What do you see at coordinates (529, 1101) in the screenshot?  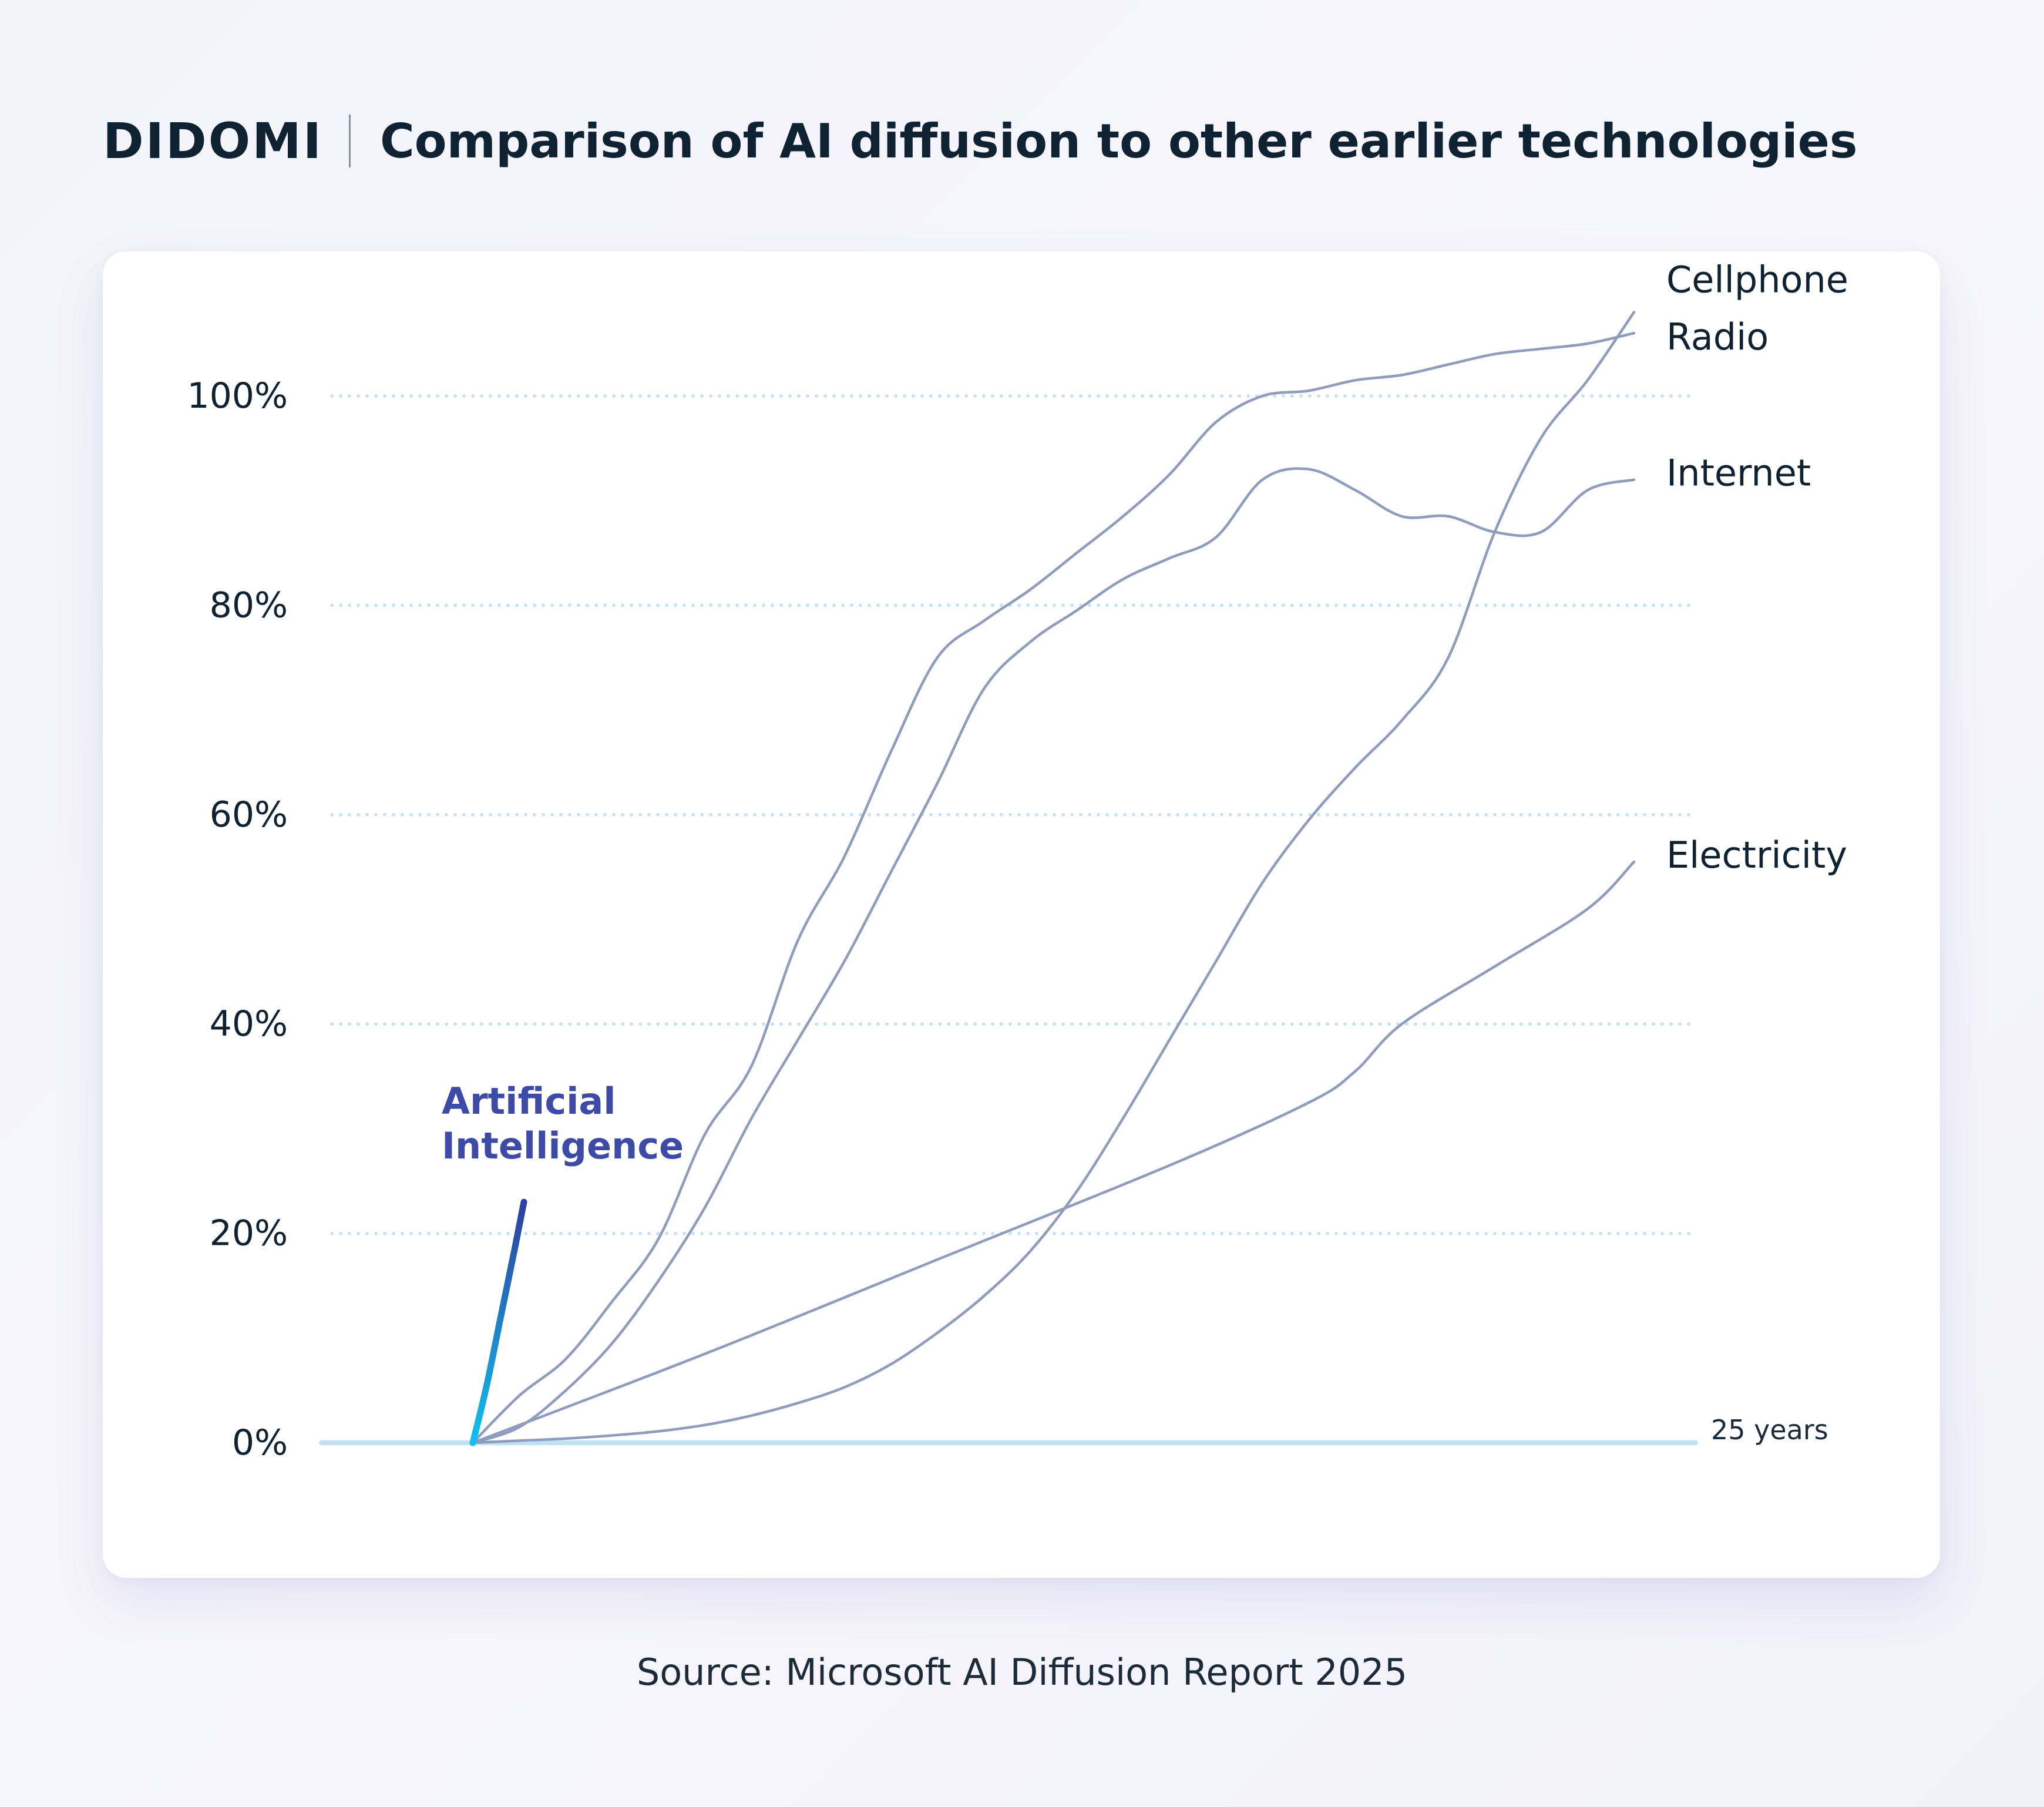 I see `ai-label-line-1: Artificial` at bounding box center [529, 1101].